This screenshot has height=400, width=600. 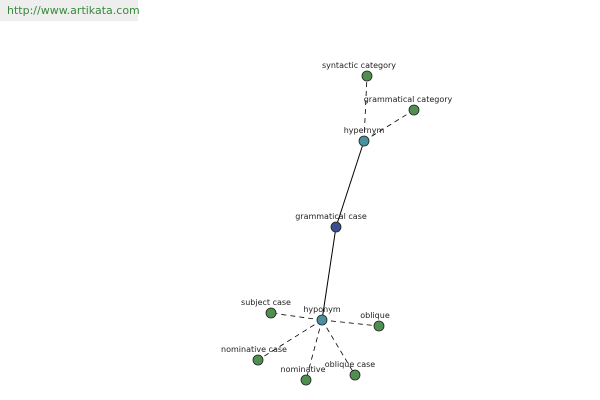 What do you see at coordinates (359, 65) in the screenshot?
I see `node-label: syntactic category` at bounding box center [359, 65].